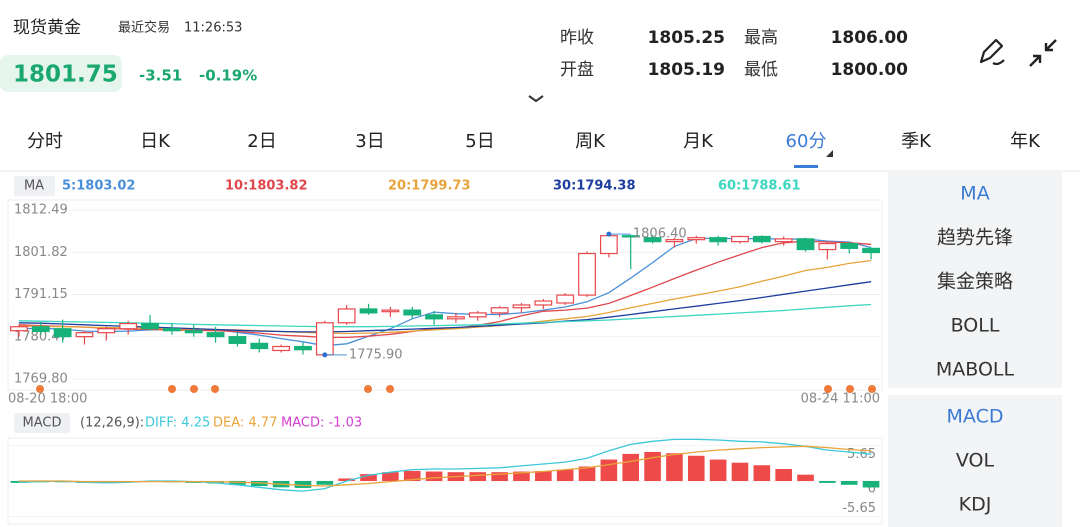  What do you see at coordinates (369, 141) in the screenshot?
I see `tab: 3日` at bounding box center [369, 141].